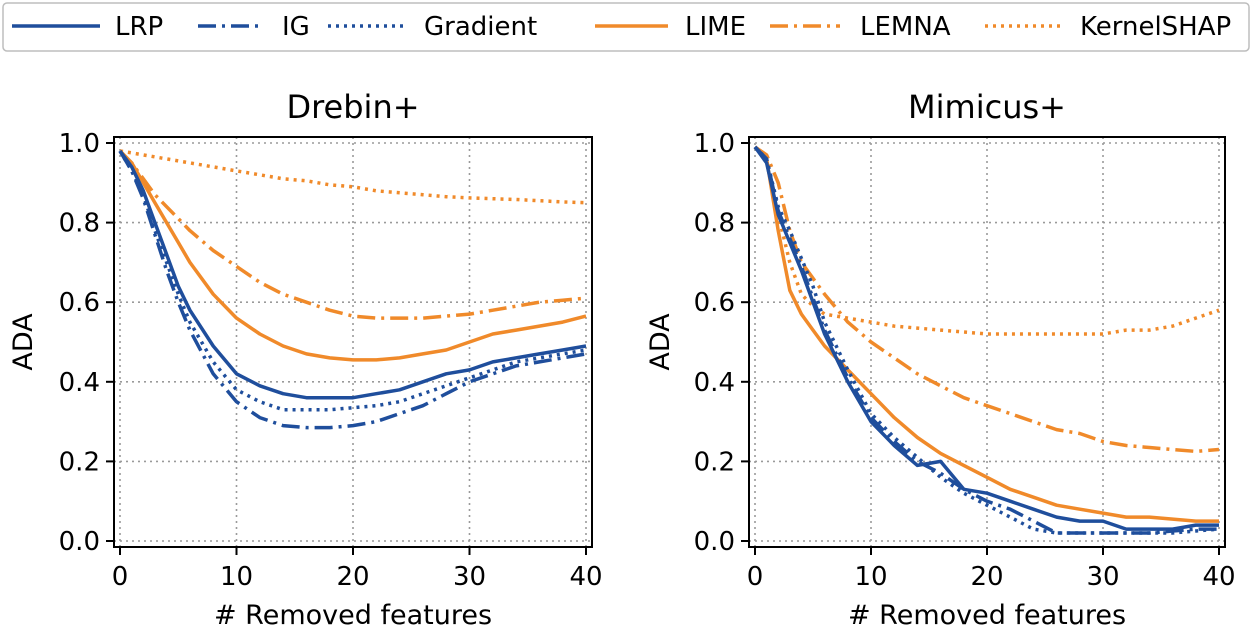 Image resolution: width=1253 pixels, height=634 pixels. I want to click on legend-item-lemna: LEMNA, so click(860, 27).